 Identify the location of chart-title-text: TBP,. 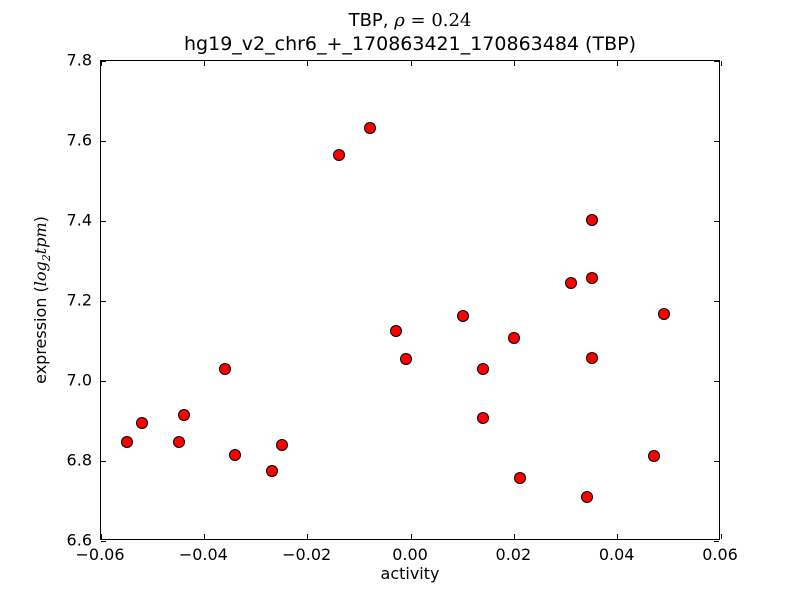
(371, 20).